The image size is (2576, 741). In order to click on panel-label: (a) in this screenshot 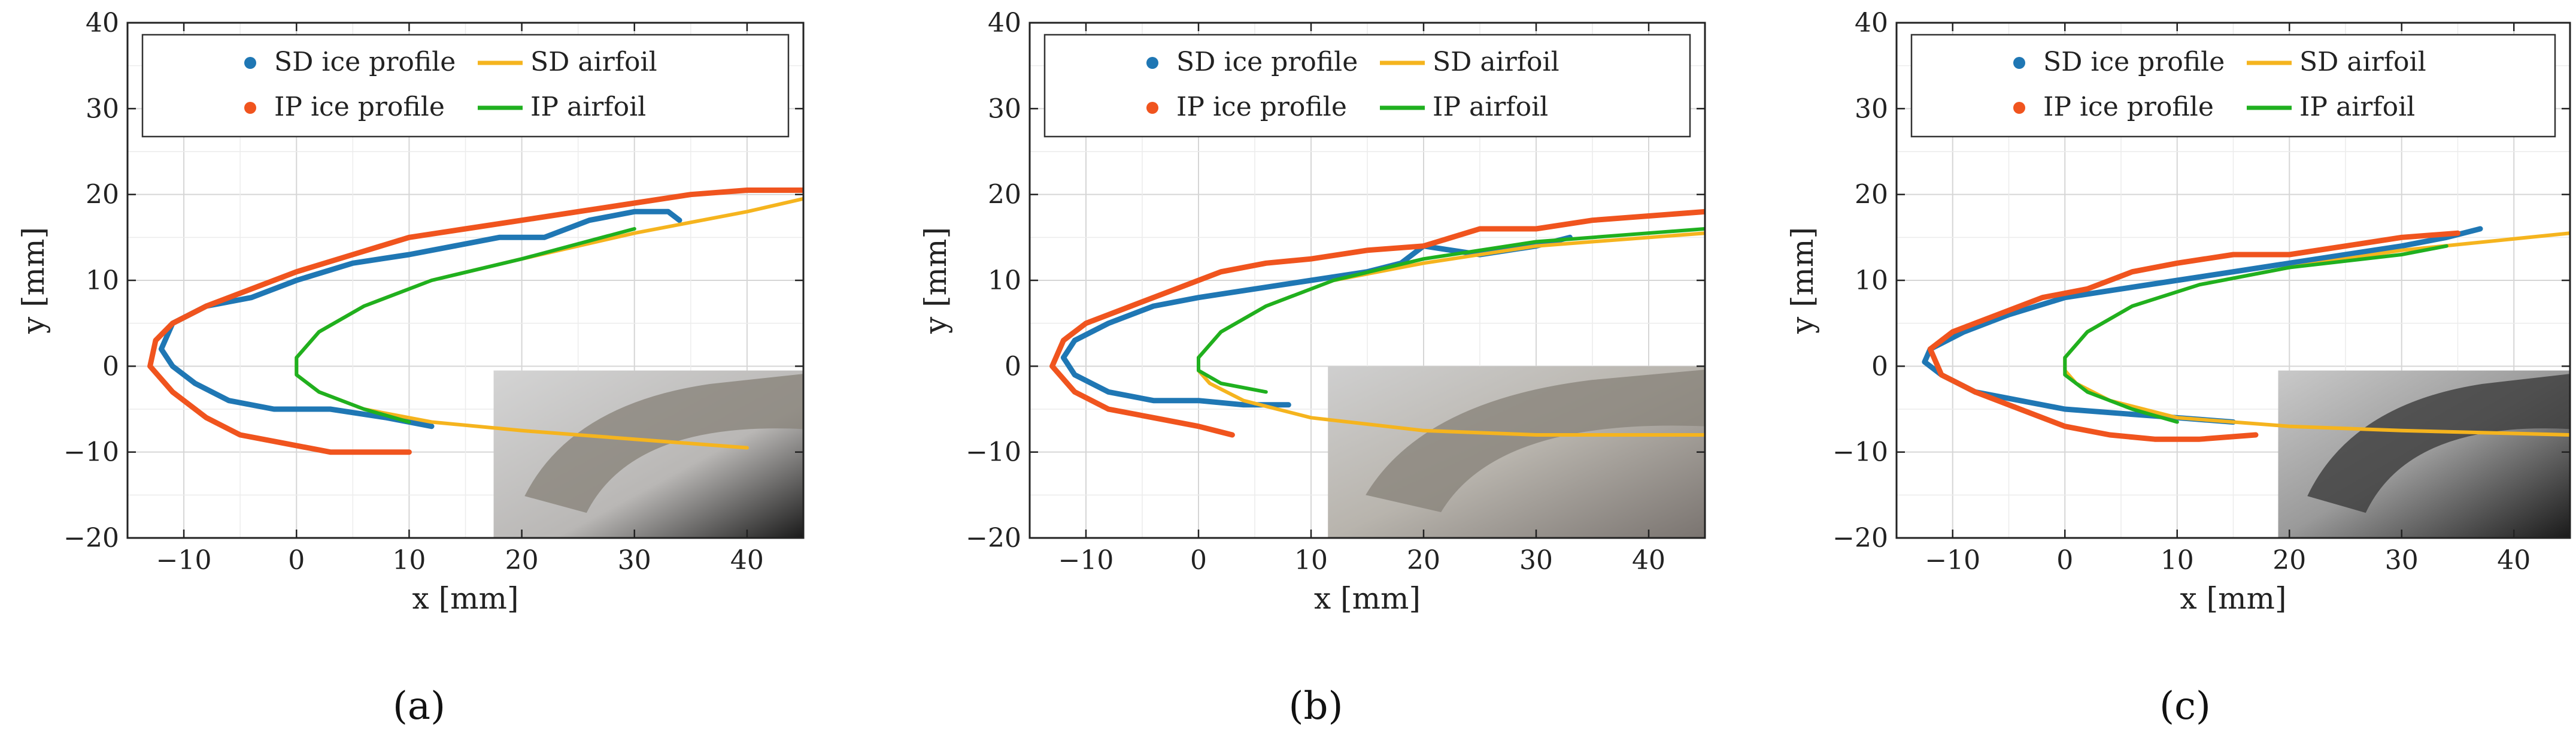, I will do `click(419, 706)`.